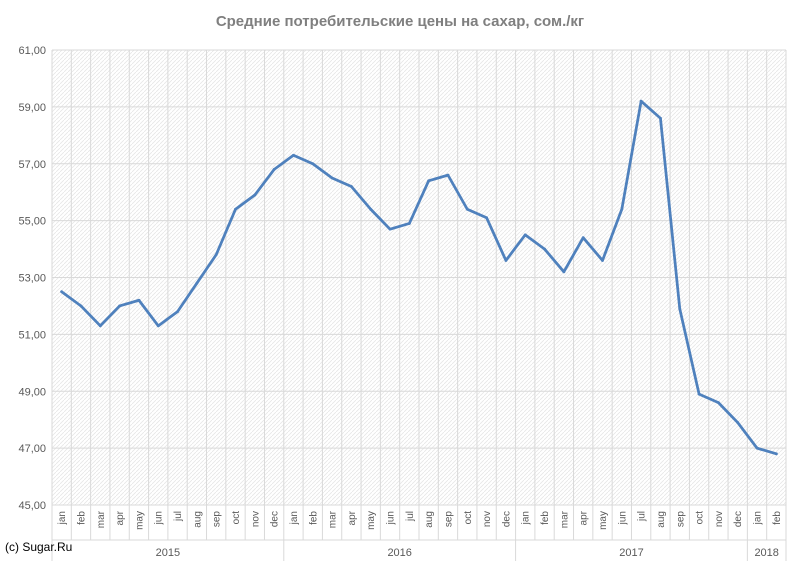 Image resolution: width=800 pixels, height=561 pixels. What do you see at coordinates (32, 222) in the screenshot?
I see `y-tick-label: 55,00` at bounding box center [32, 222].